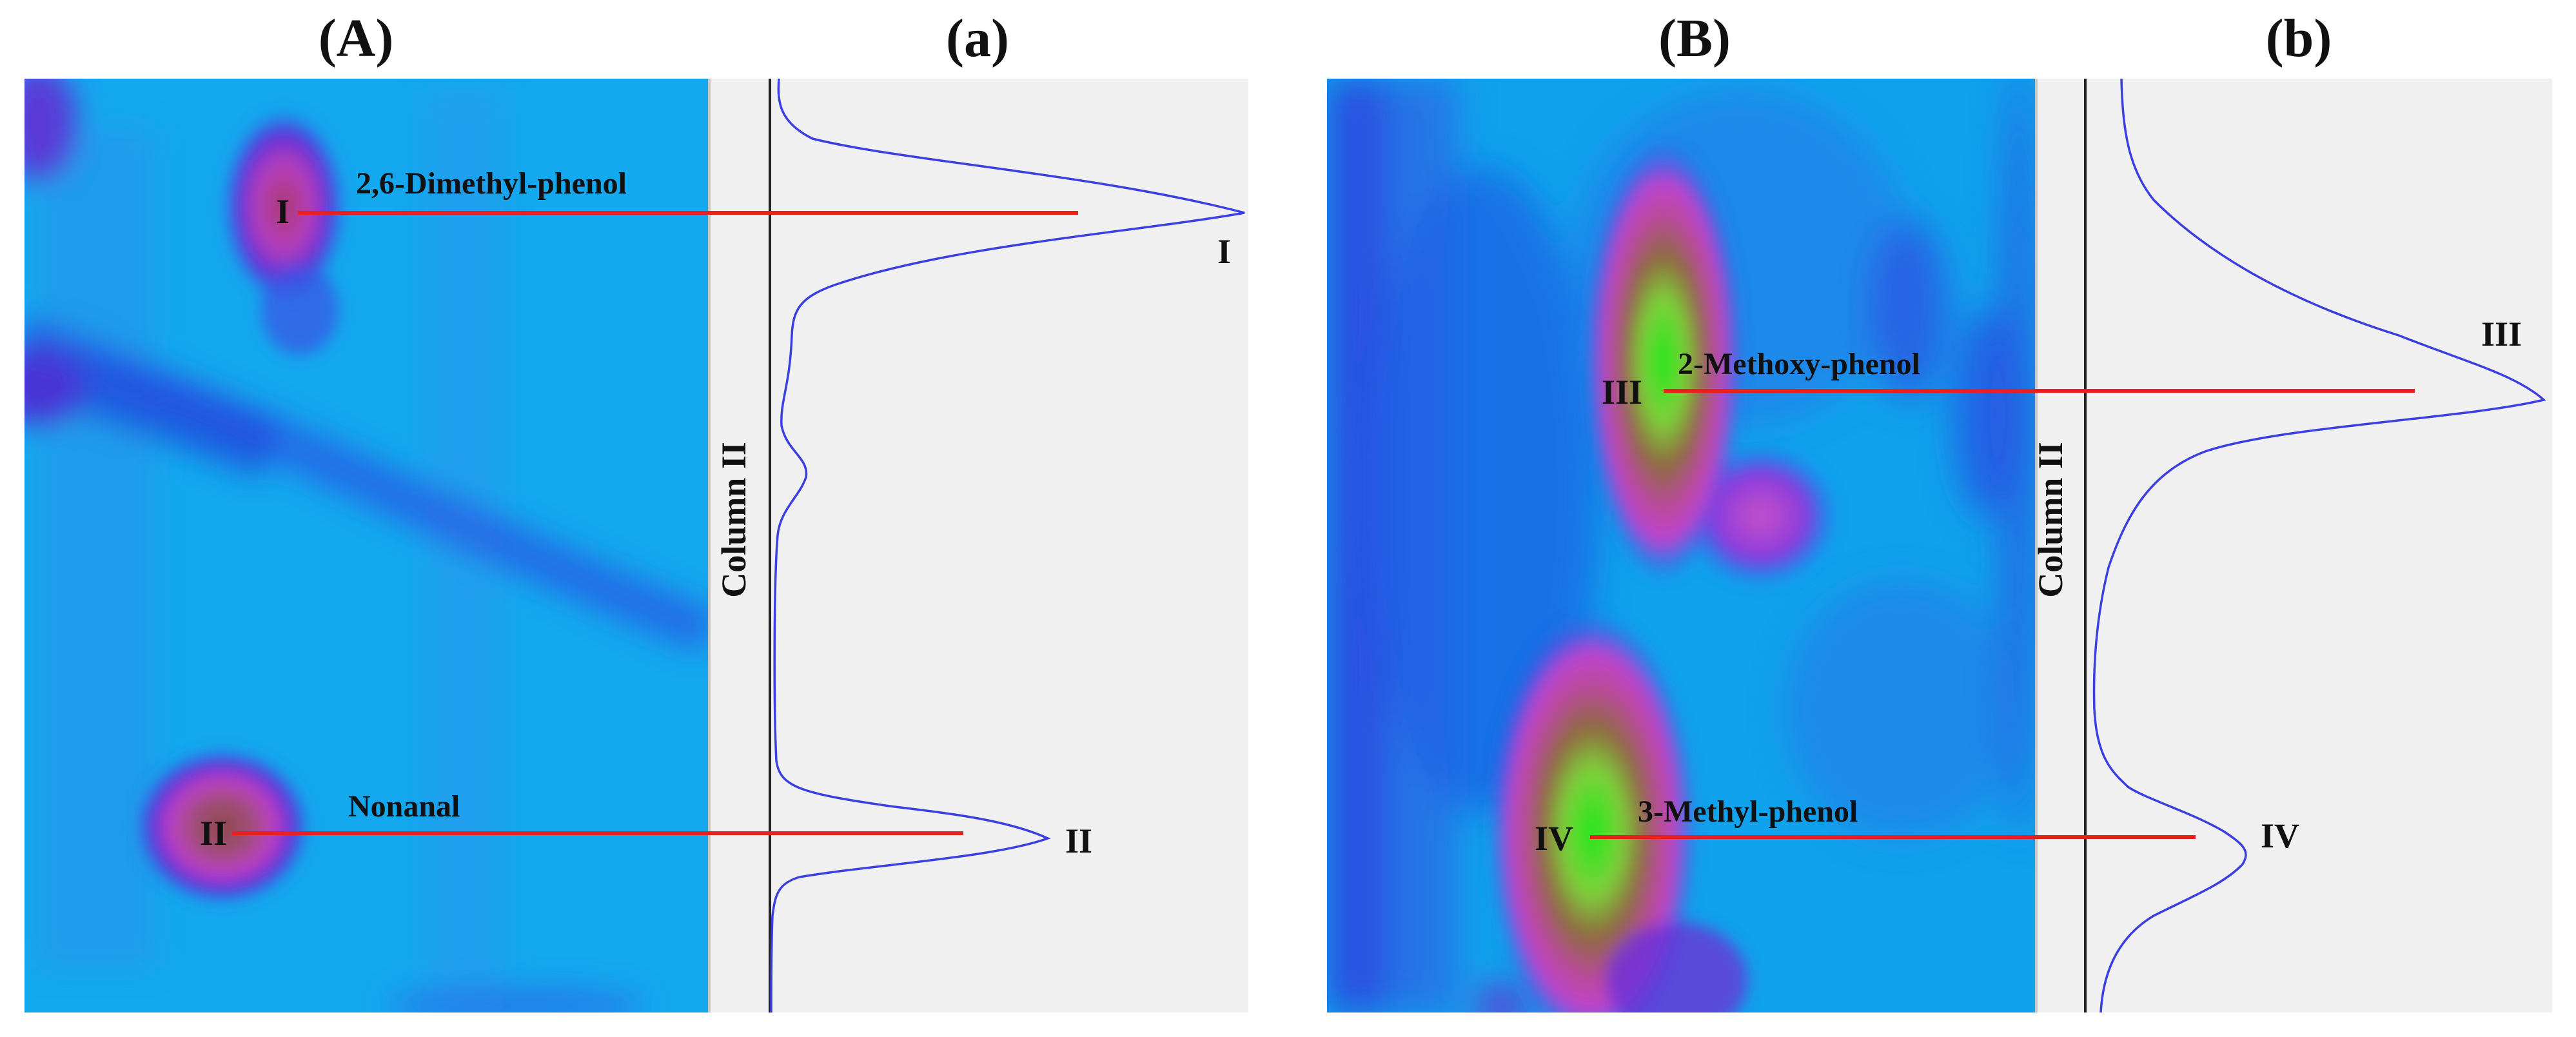  I want to click on peak-label-III: III, so click(2501, 334).